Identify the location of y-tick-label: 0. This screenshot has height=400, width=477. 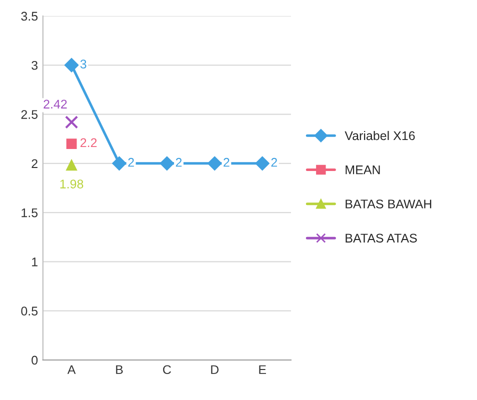
(35, 360).